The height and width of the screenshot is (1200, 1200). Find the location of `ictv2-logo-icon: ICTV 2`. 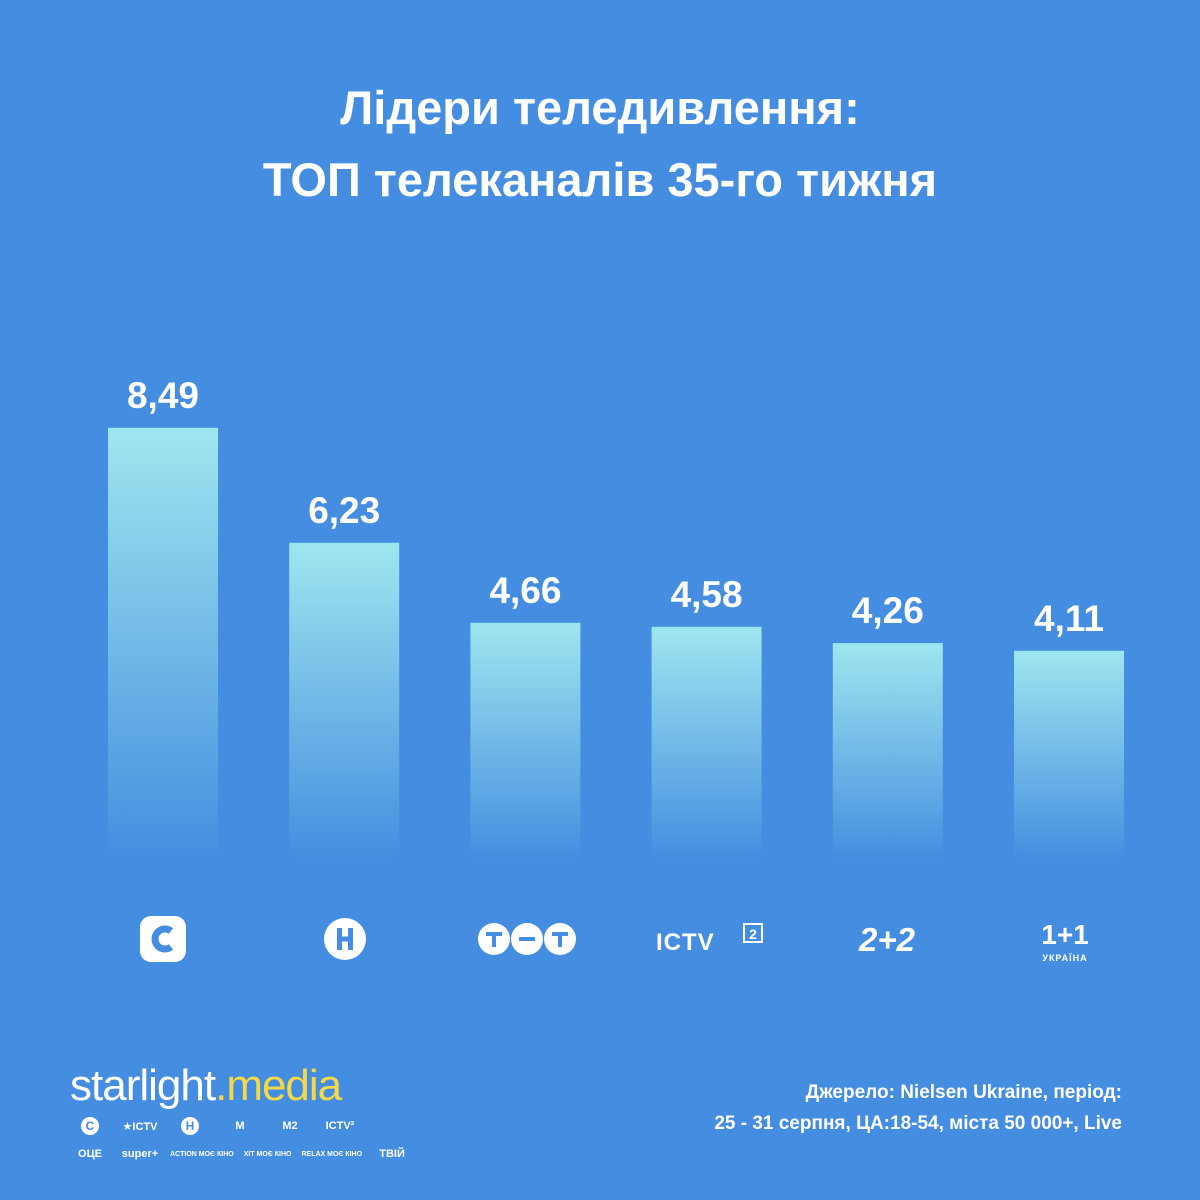

ictv2-logo-icon: ICTV 2 is located at coordinates (711, 939).